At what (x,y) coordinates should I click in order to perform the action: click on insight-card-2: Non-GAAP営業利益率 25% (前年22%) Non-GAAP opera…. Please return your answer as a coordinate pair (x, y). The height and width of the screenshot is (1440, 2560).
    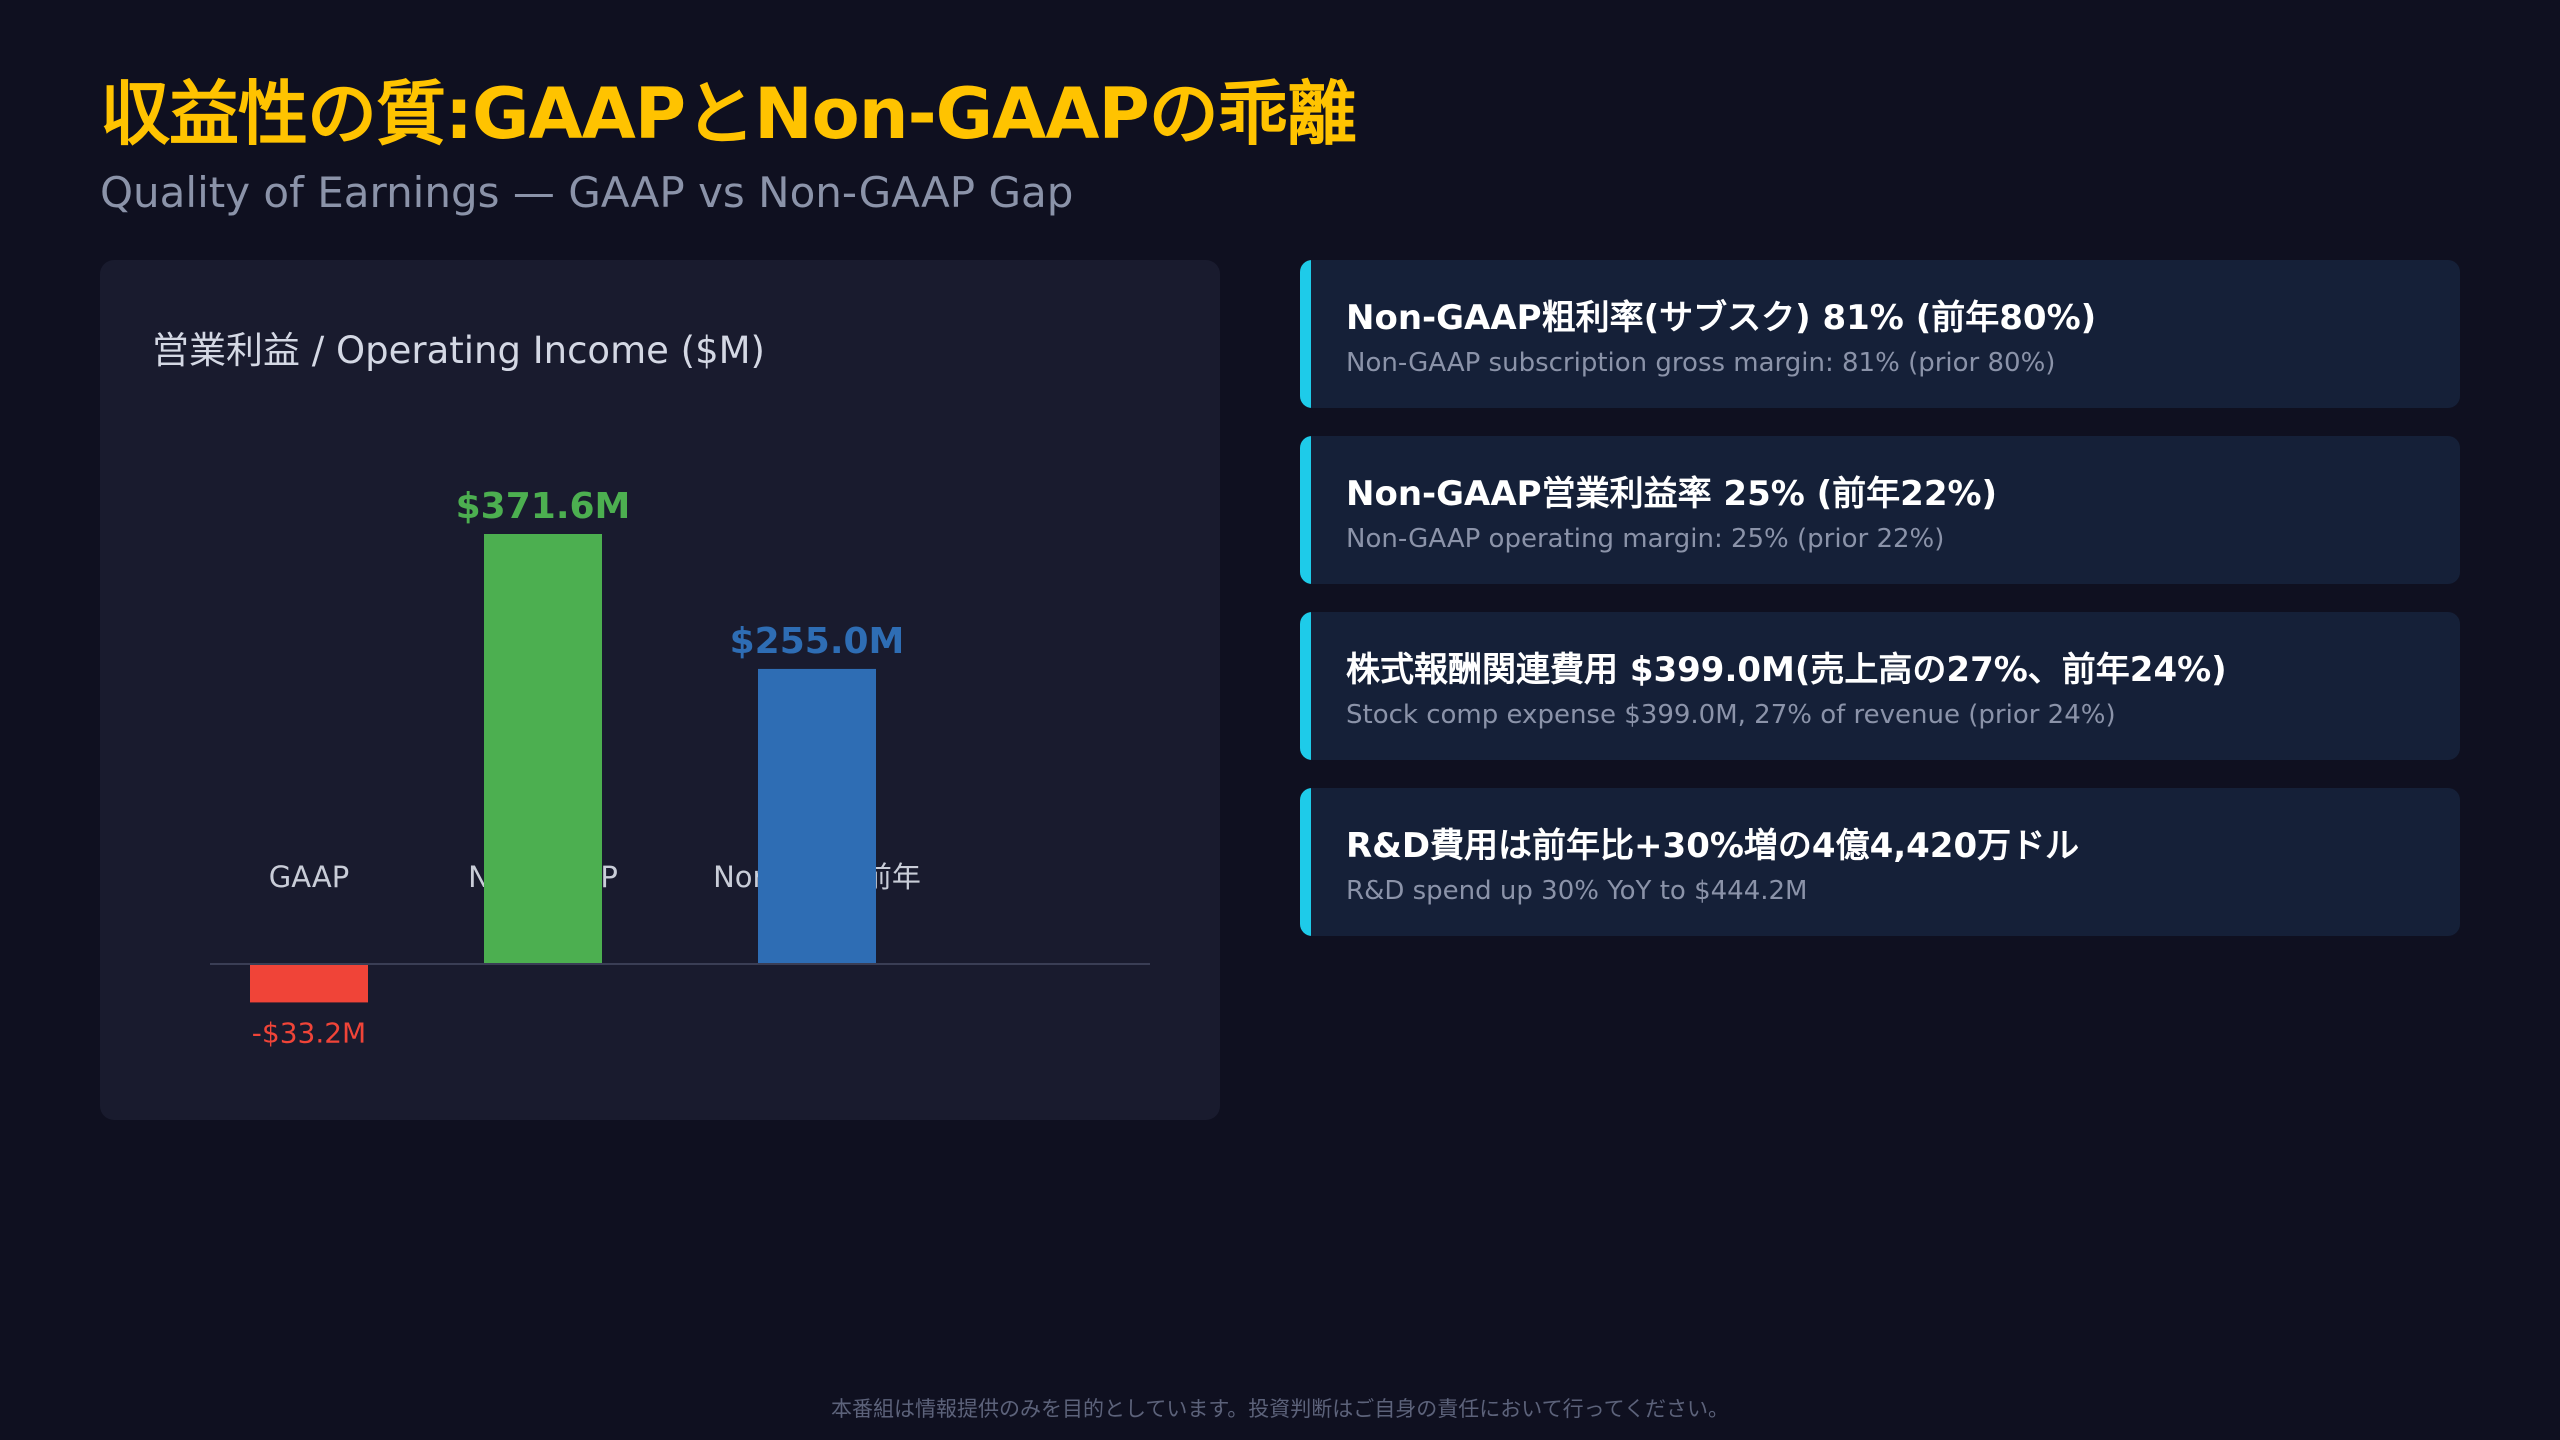
    Looking at the image, I should click on (1880, 510).